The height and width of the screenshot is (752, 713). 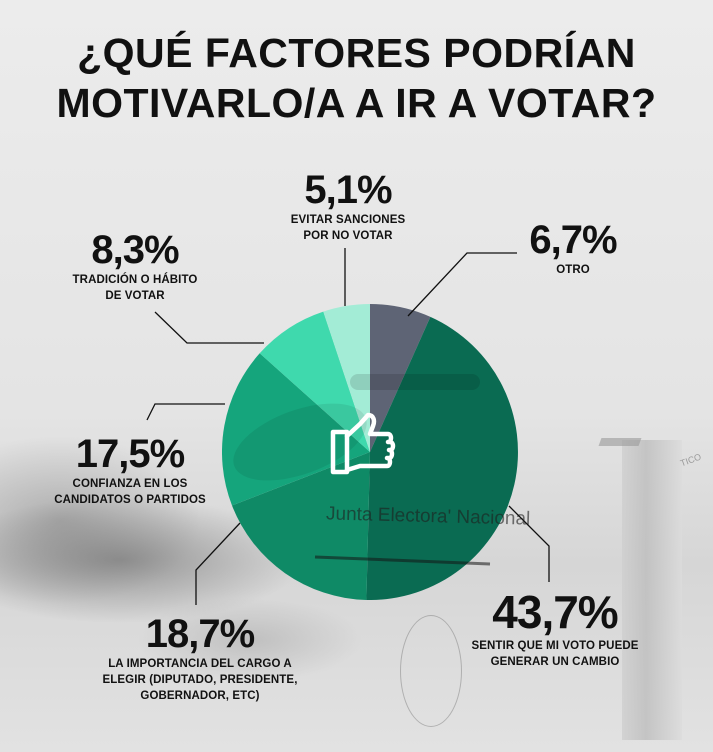 What do you see at coordinates (130, 454) in the screenshot?
I see `pct-confianza: 17,5%` at bounding box center [130, 454].